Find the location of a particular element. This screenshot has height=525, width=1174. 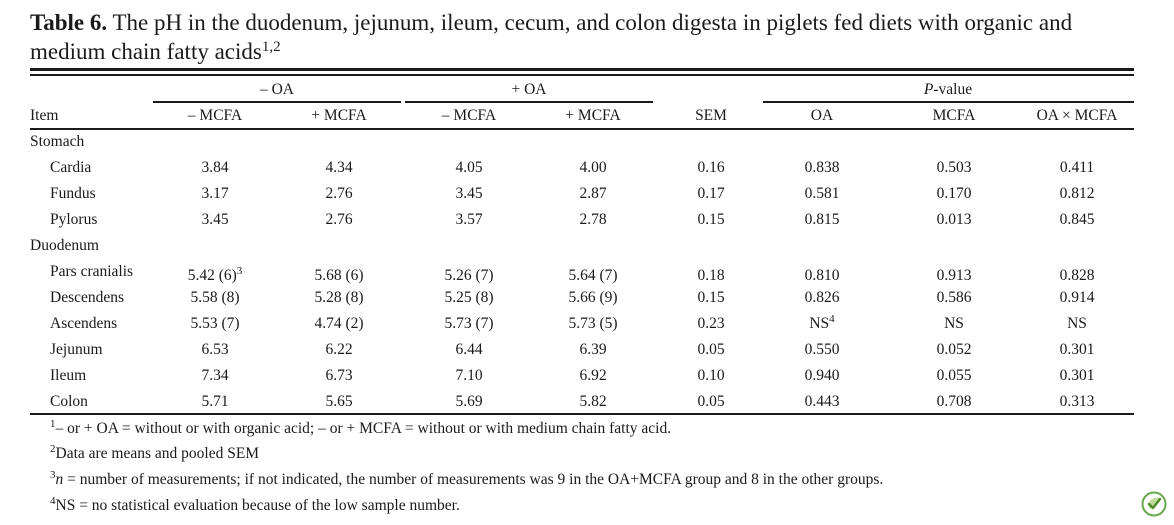

cell-ascendens-minus-oa-minus-mcfa: 5.53 (7) is located at coordinates (214, 324).